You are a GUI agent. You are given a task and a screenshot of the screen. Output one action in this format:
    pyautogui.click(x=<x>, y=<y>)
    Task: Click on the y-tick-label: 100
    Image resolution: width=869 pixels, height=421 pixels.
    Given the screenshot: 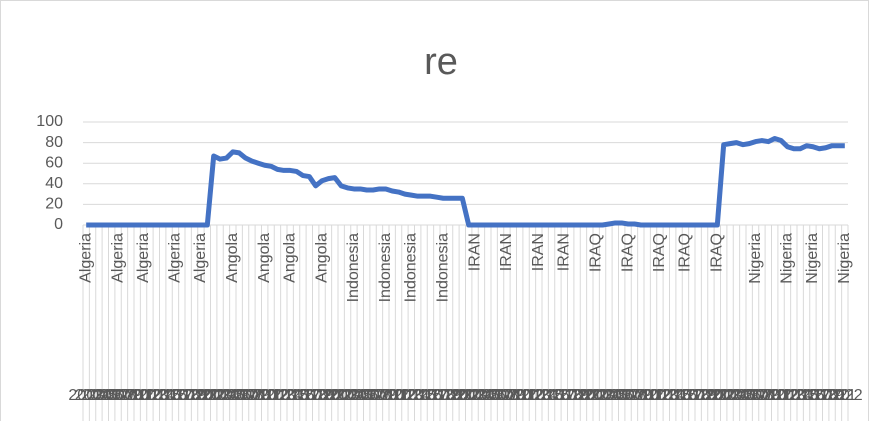 What is the action you would take?
    pyautogui.click(x=49, y=121)
    